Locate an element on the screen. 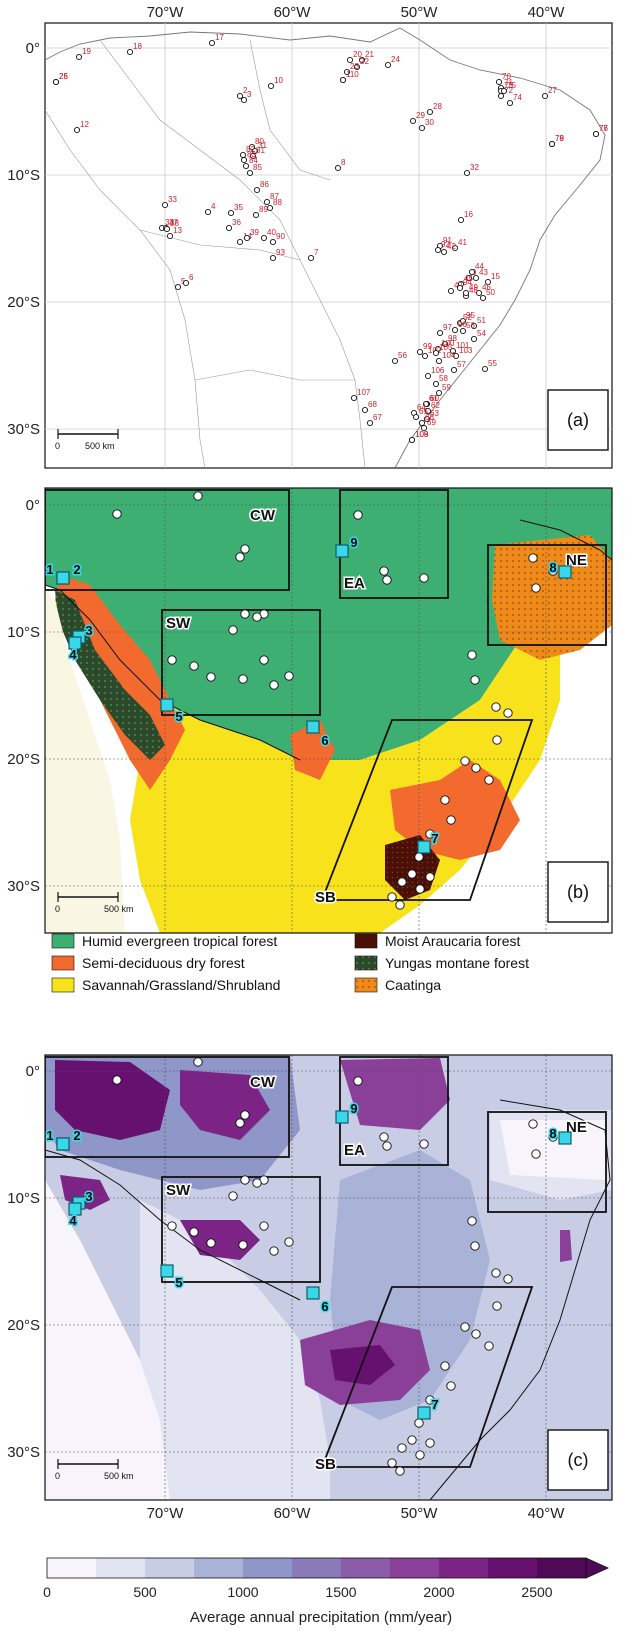 The image size is (643, 1631). site-number-label: 101 is located at coordinates (463, 345).